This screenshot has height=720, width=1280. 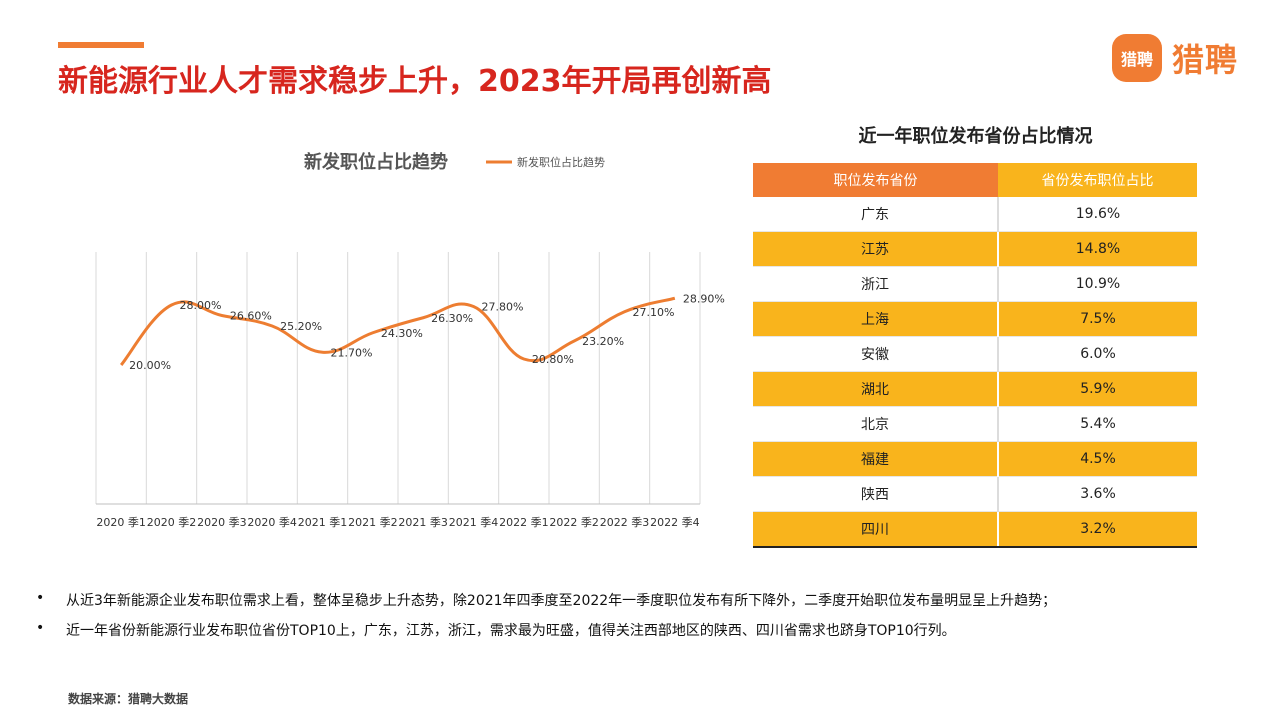 What do you see at coordinates (423, 522) in the screenshot?
I see `x-tick-label: 2021 季3` at bounding box center [423, 522].